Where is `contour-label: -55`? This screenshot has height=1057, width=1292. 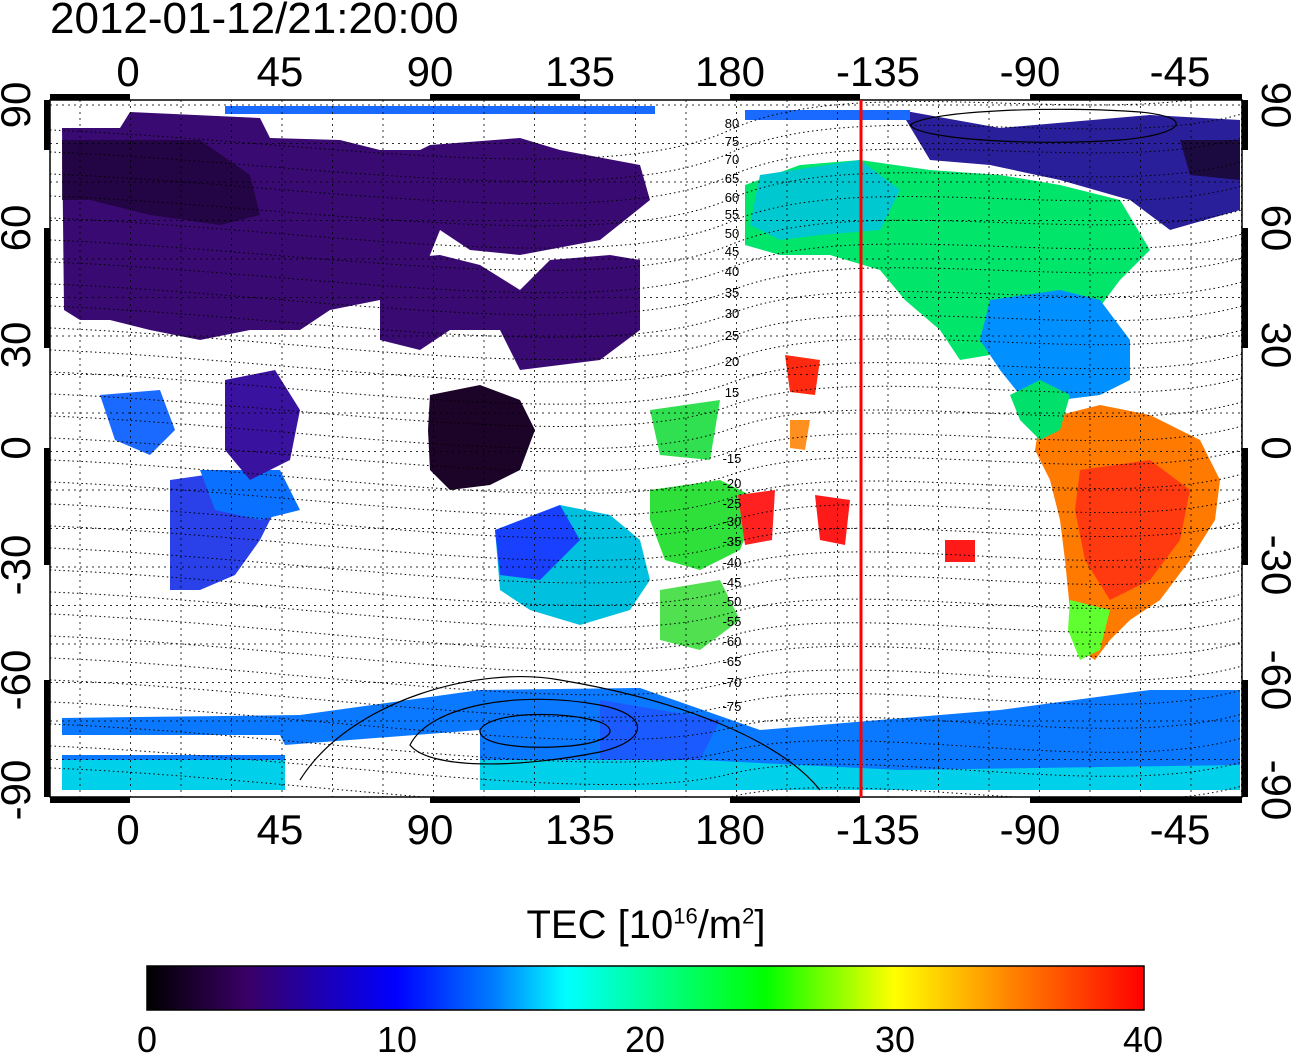 contour-label: -55 is located at coordinates (732, 621).